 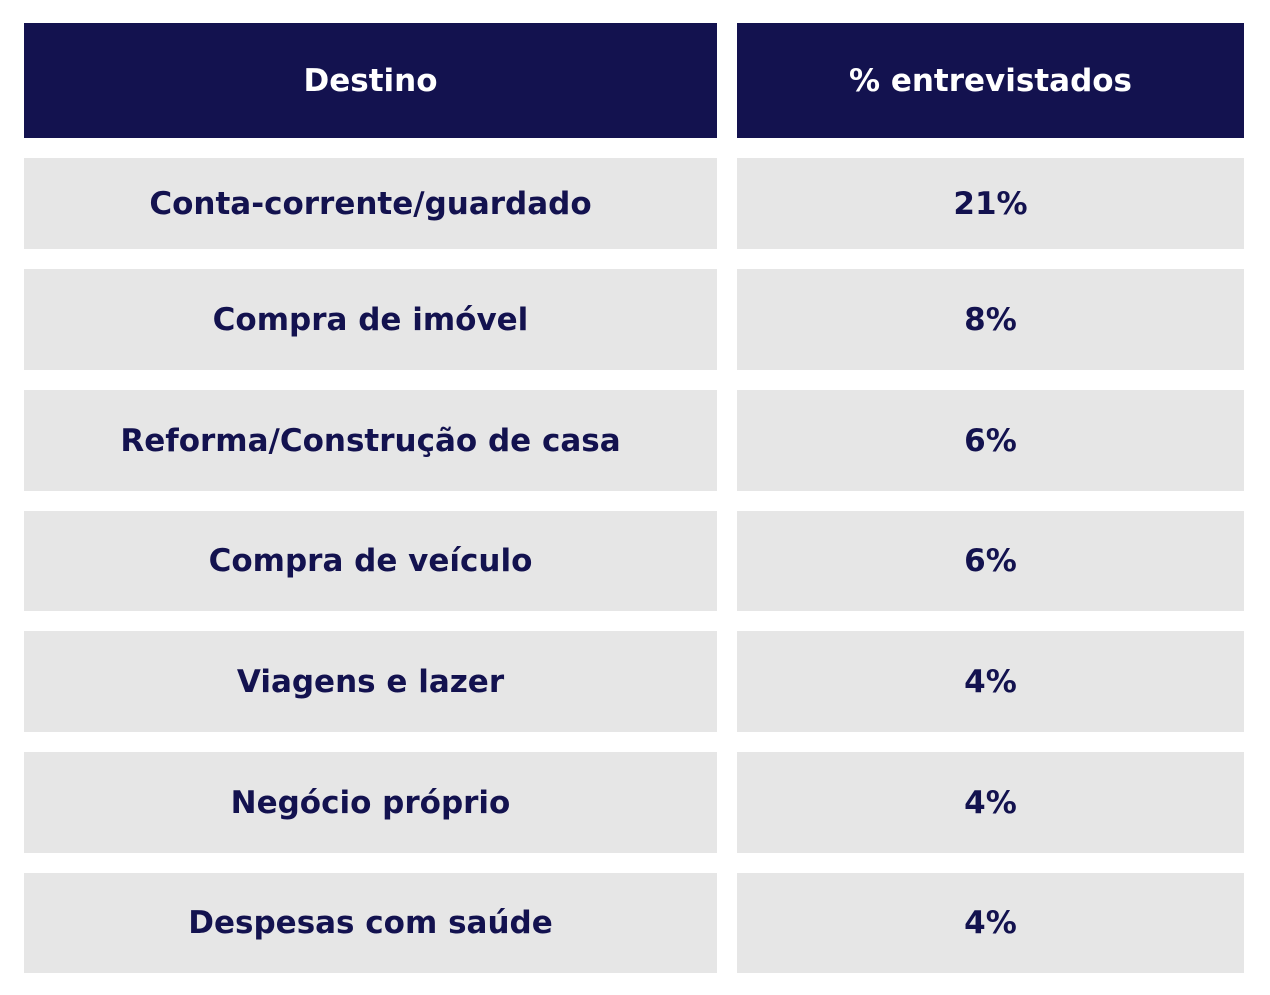 I want to click on column-header-destino: Destino, so click(x=370, y=80).